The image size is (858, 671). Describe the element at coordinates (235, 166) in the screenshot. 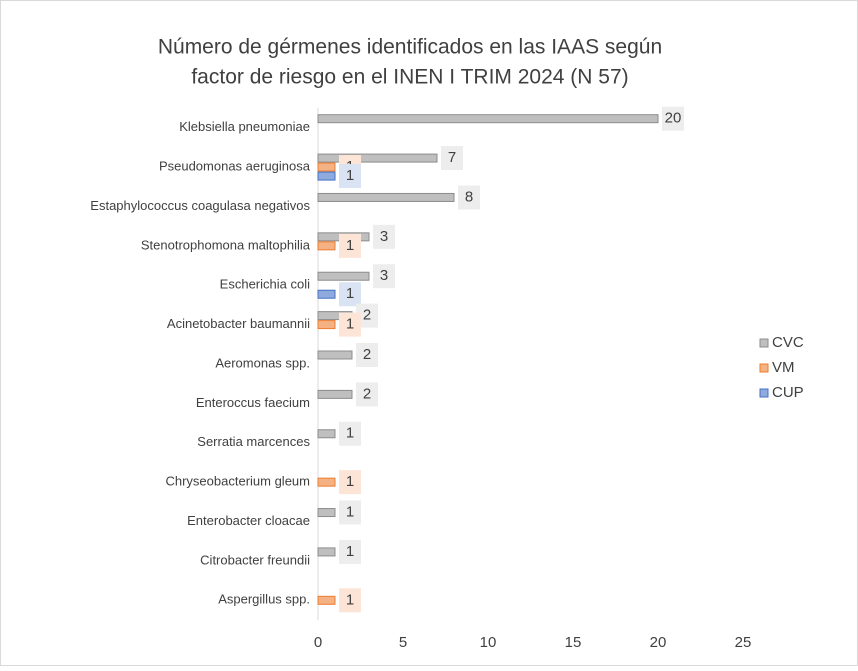

I see `y-tick-label: Pseudomonas aeruginosa` at that location.